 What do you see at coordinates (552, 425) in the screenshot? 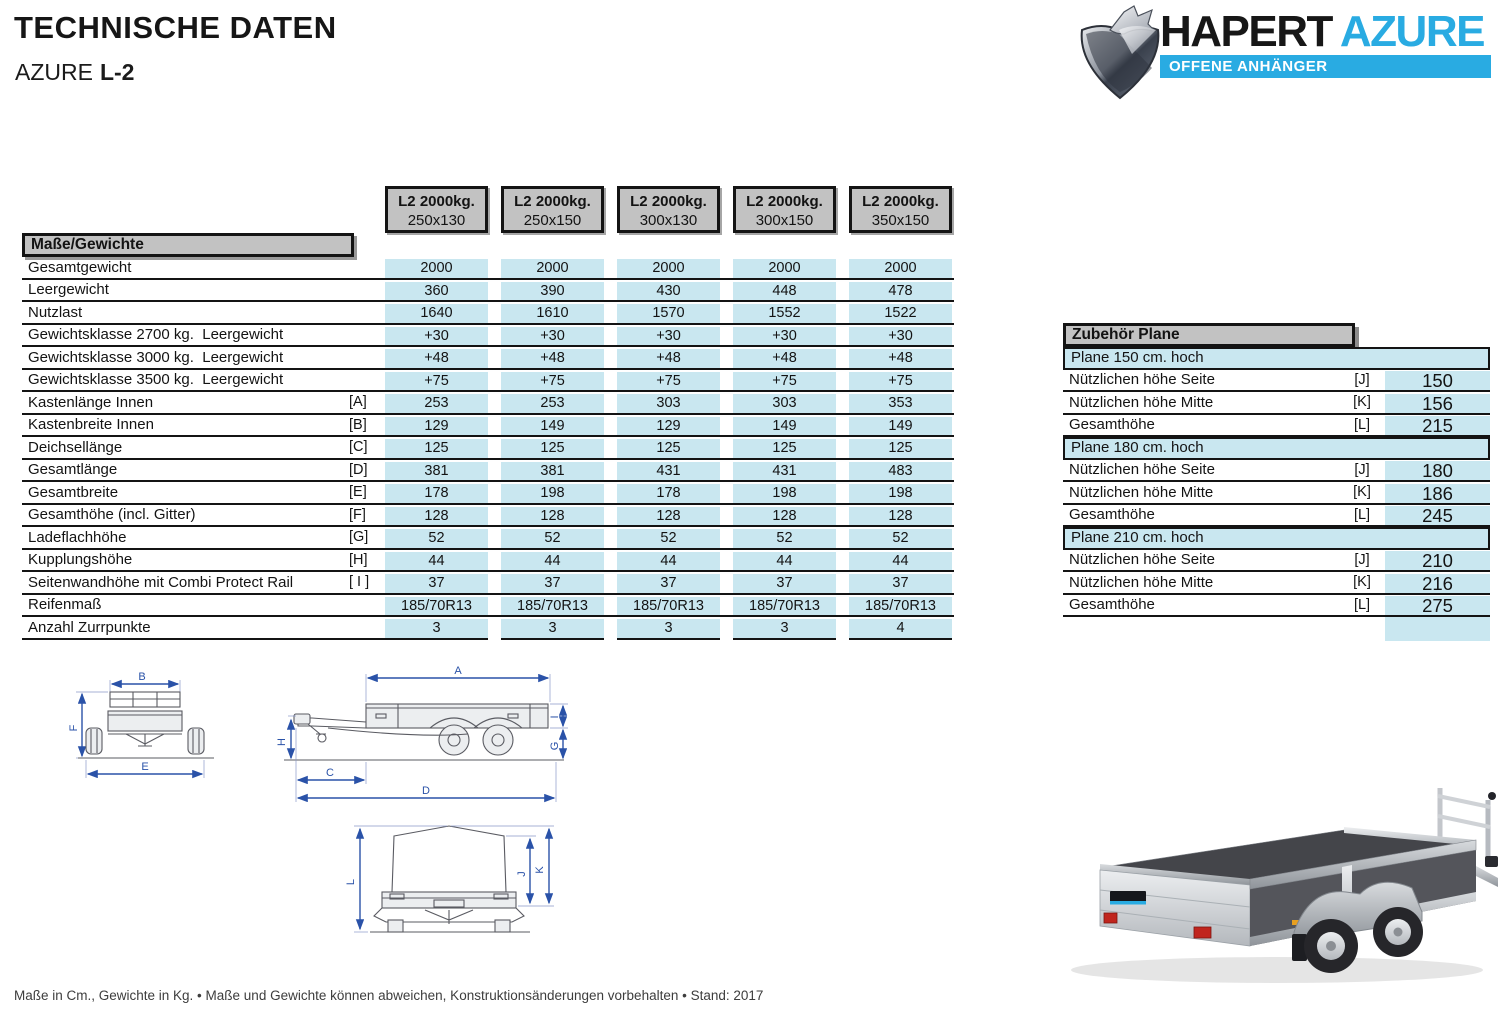
I see `value: 149` at bounding box center [552, 425].